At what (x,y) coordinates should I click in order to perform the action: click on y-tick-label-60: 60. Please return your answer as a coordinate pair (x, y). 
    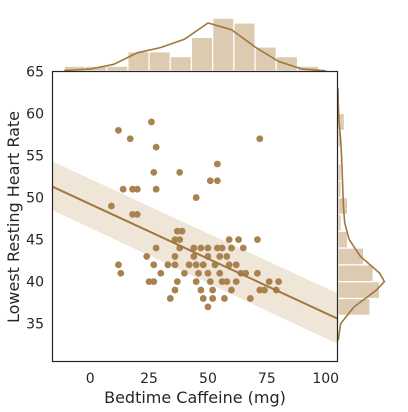
    Looking at the image, I should click on (35, 115).